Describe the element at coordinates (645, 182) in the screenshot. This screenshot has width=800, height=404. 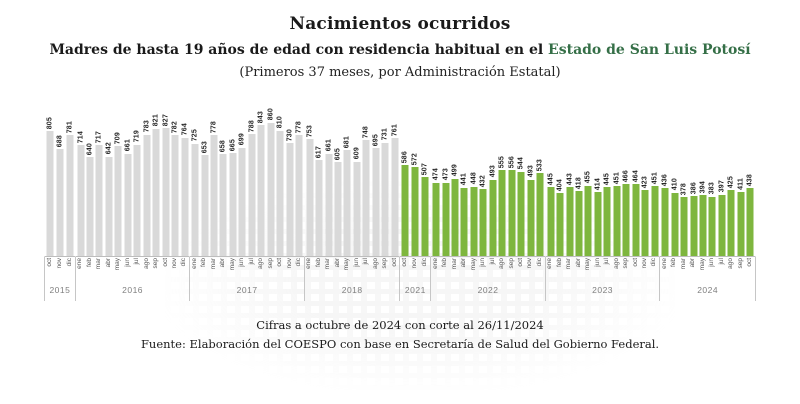
I see `value-label: 423` at that location.